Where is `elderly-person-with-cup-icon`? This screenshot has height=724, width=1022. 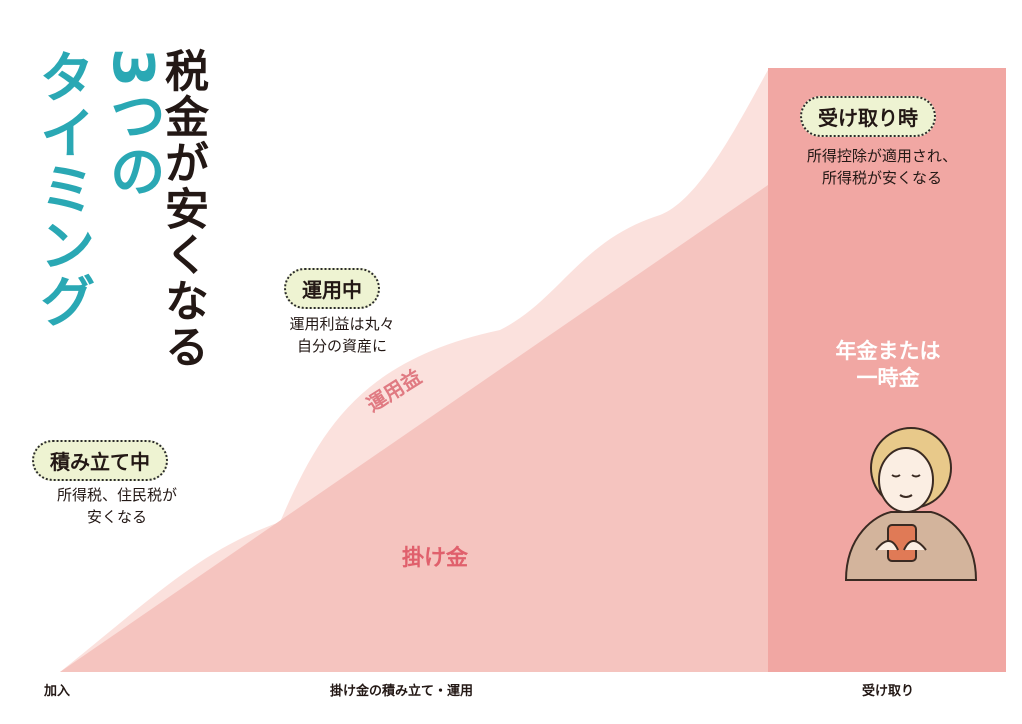
elderly-person-with-cup-icon is located at coordinates (911, 504).